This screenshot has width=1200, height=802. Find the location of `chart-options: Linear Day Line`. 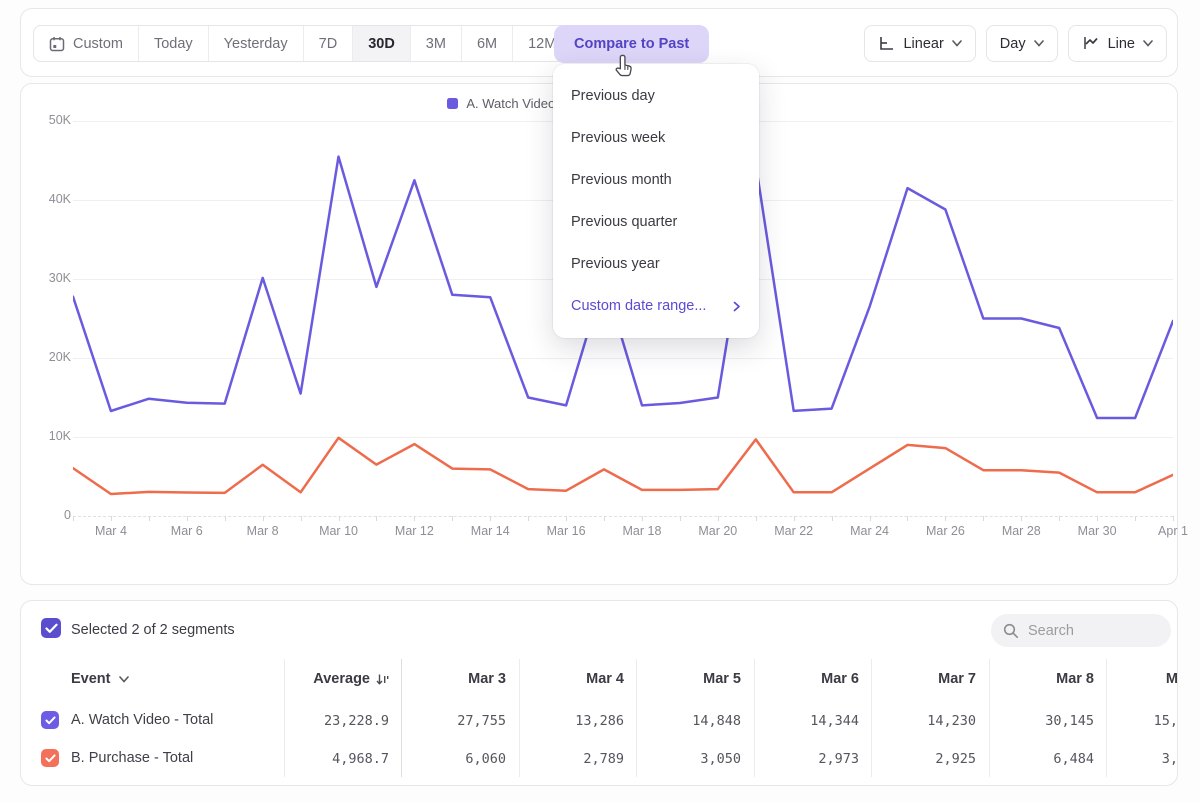

chart-options: Linear Day Line is located at coordinates (1015, 43).